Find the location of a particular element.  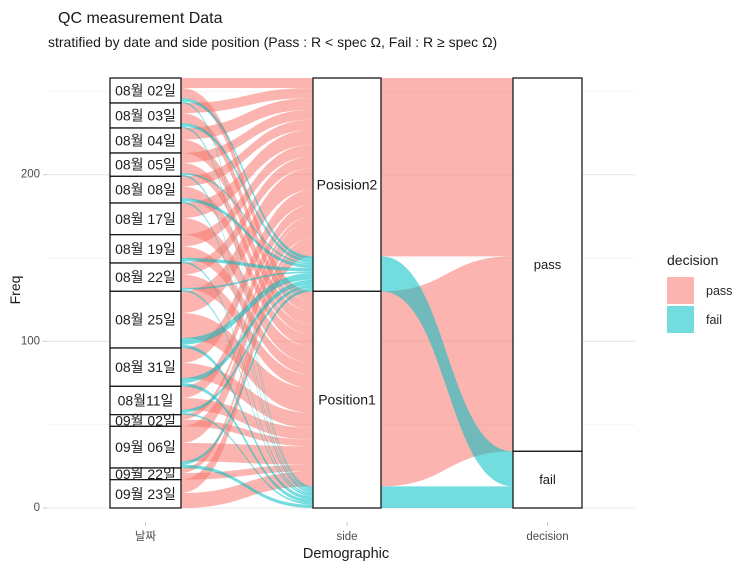

stratum-label: 08월11일 is located at coordinates (146, 401).